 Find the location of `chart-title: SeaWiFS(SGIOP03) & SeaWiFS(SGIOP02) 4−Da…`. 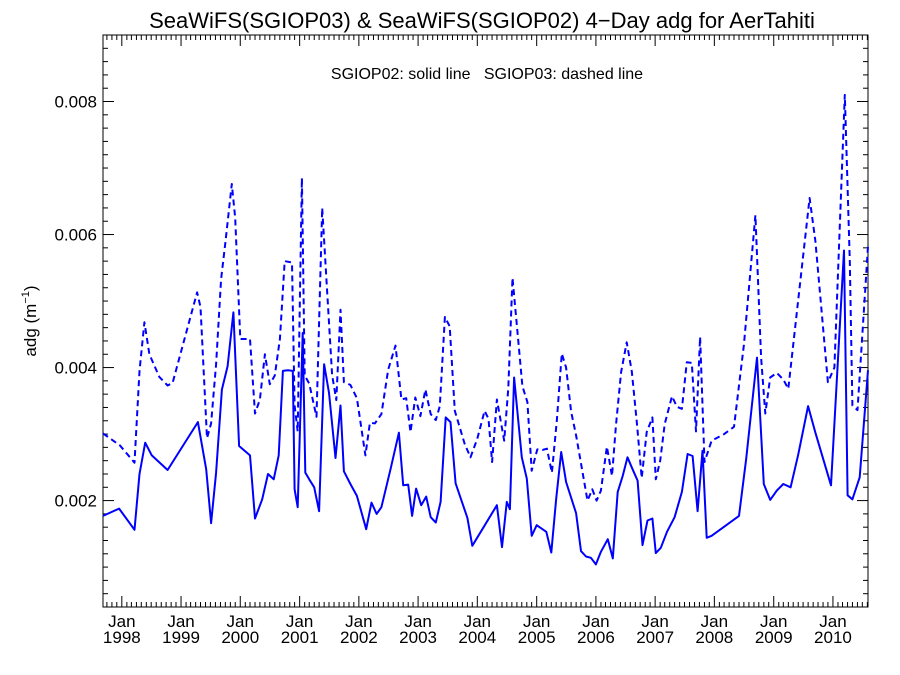

chart-title: SeaWiFS(SGIOP03) & SeaWiFS(SGIOP02) 4−Da… is located at coordinates (482, 20).